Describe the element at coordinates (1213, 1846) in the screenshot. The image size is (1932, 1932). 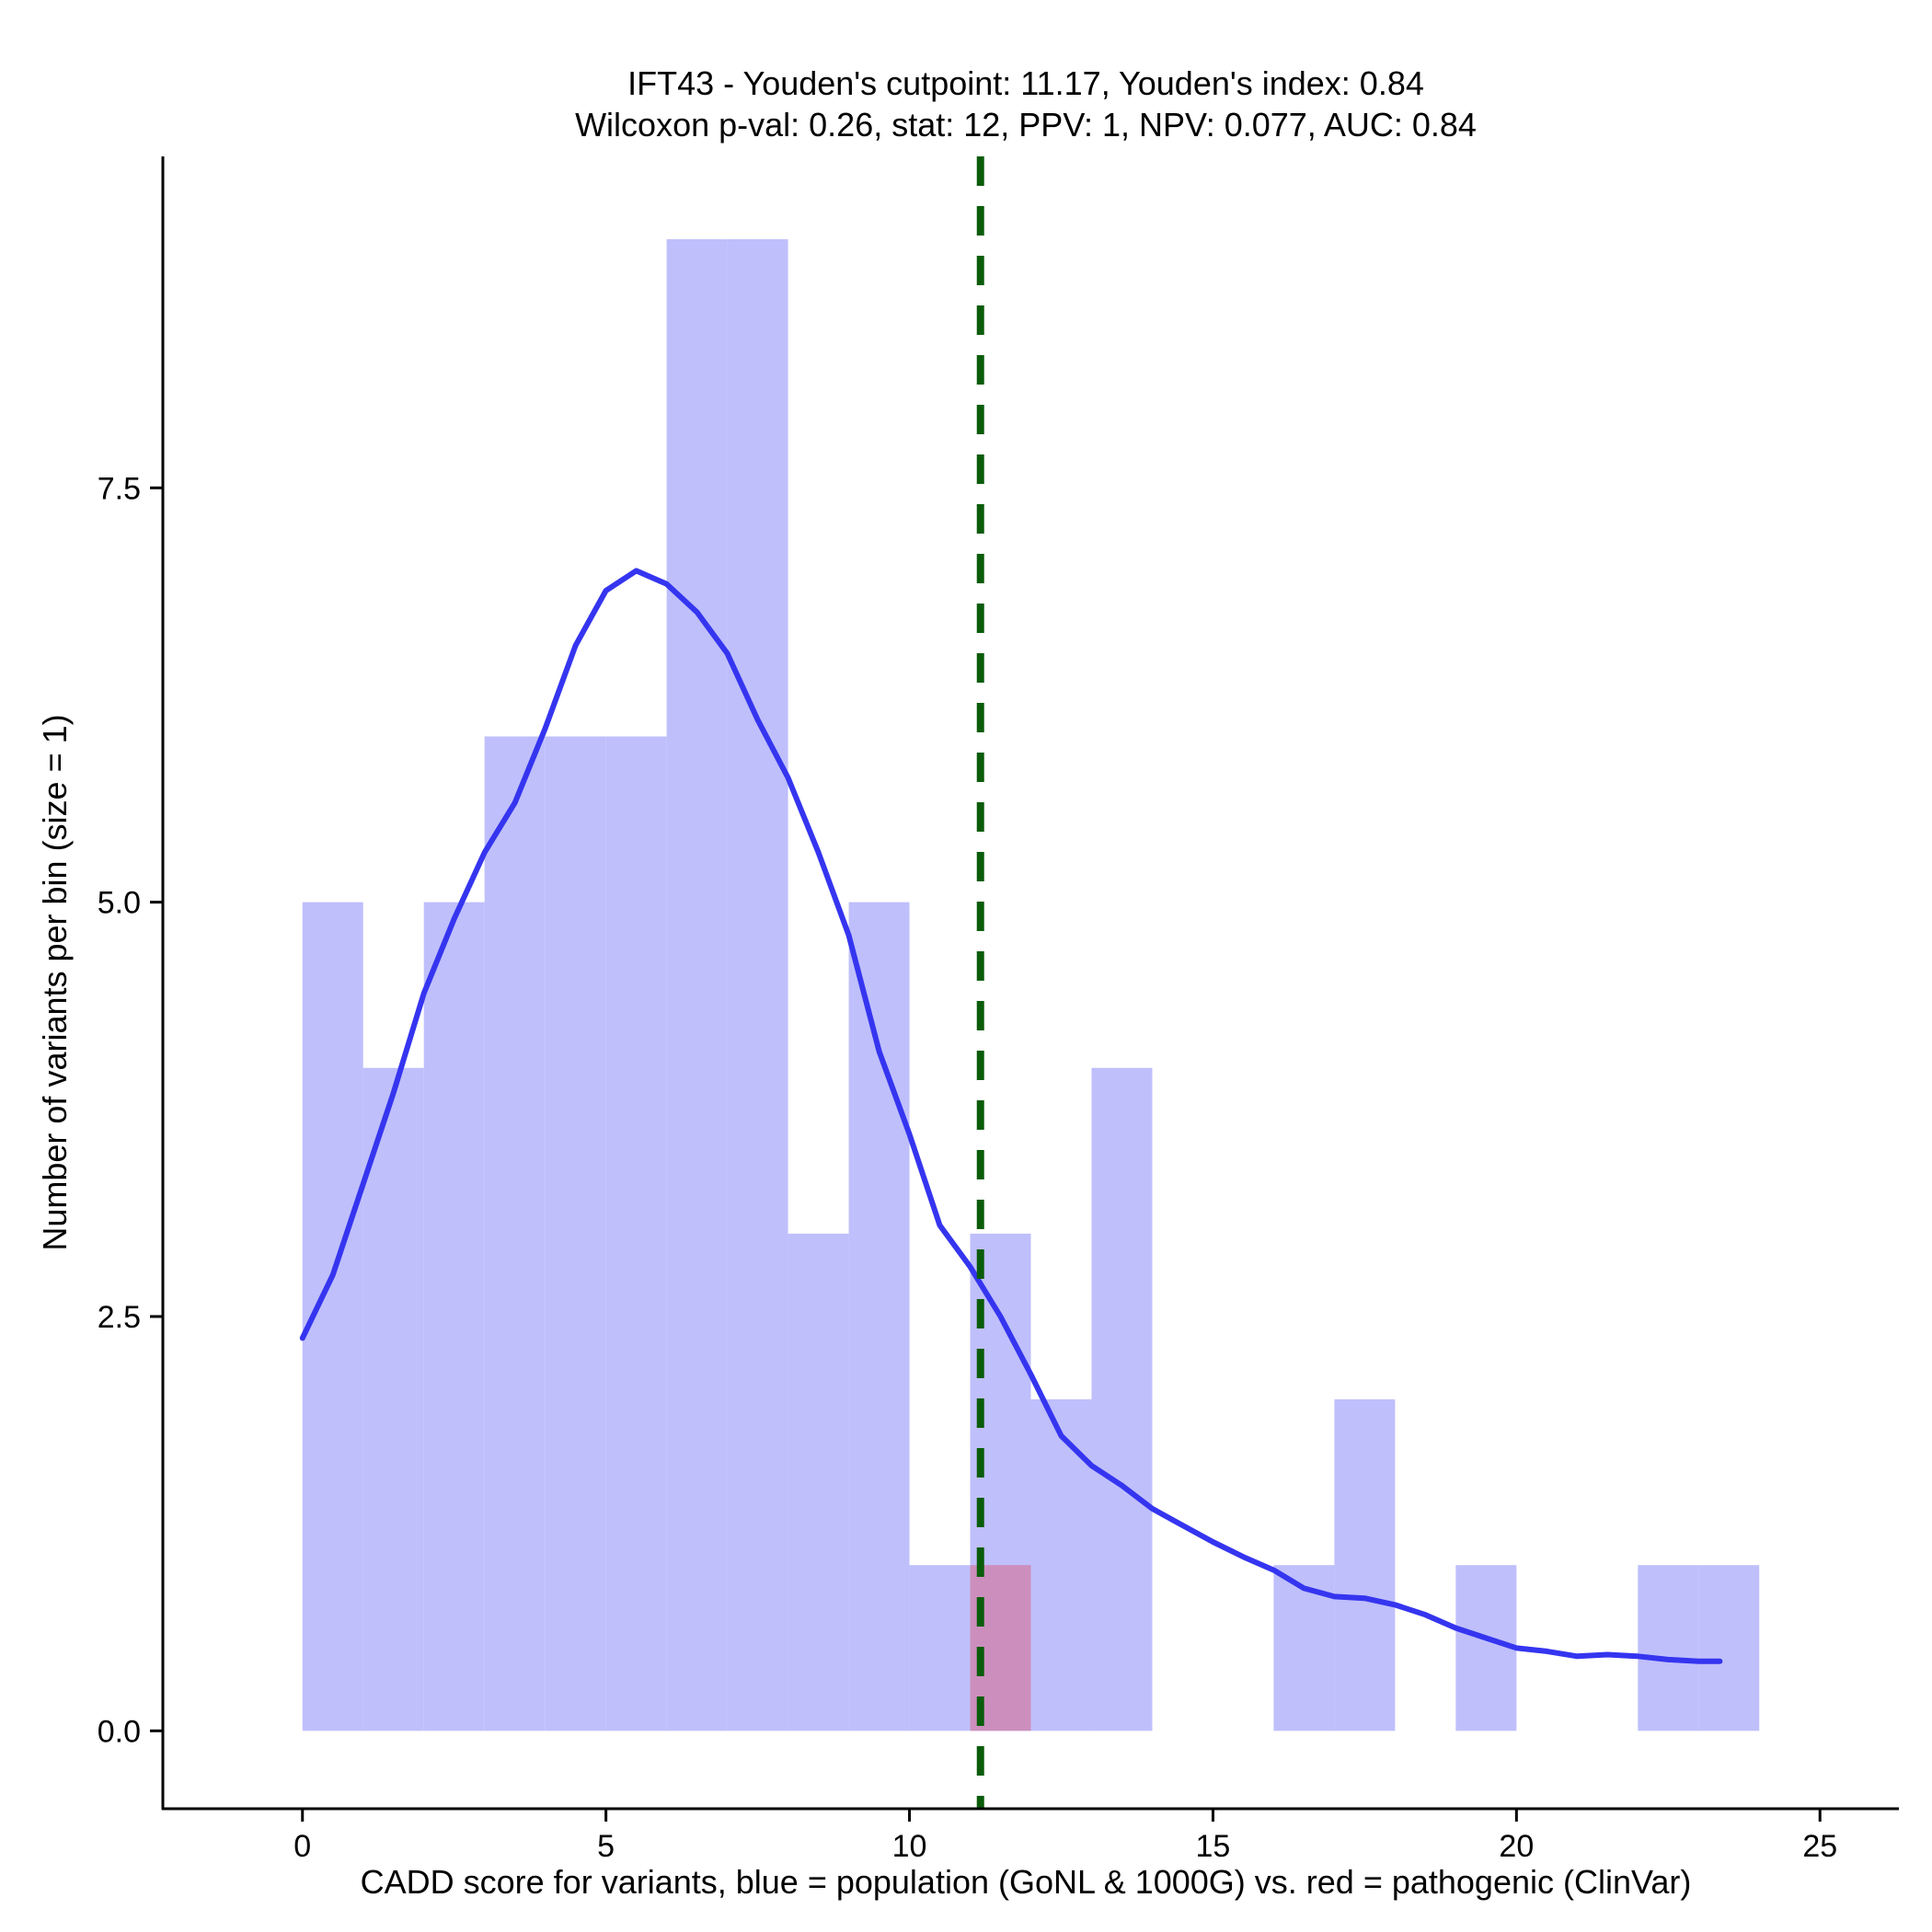
I see `x-tick-label: 15` at that location.